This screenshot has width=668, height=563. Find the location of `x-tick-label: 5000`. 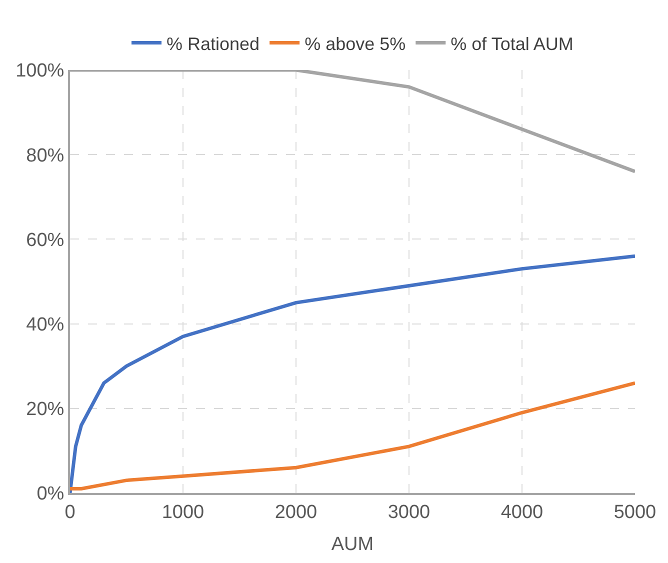

x-tick-label: 5000 is located at coordinates (635, 512).